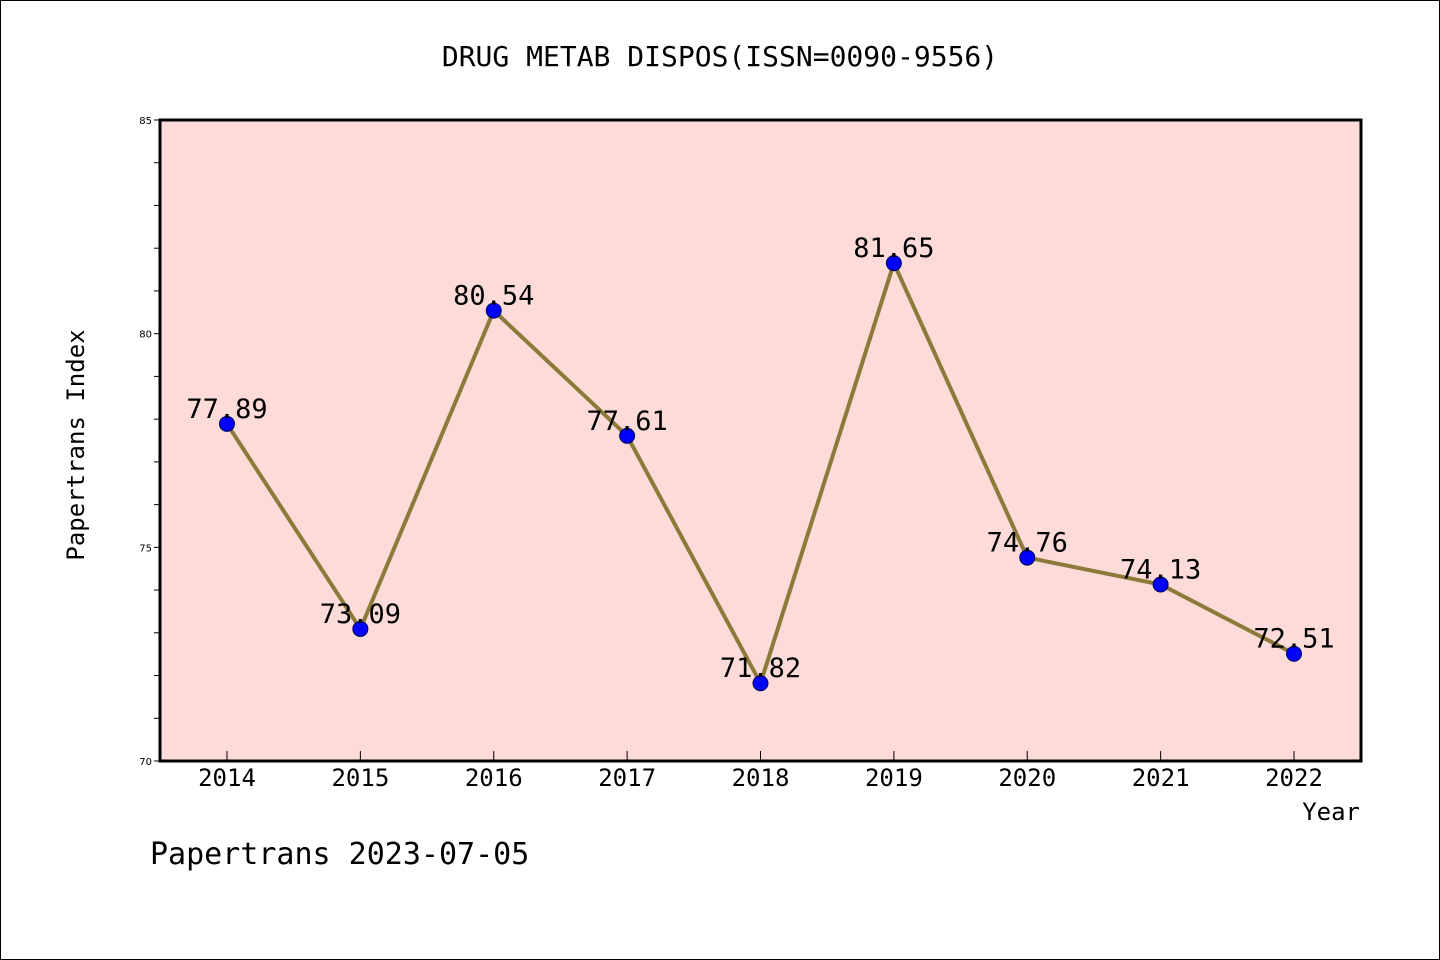 The image size is (1440, 960). What do you see at coordinates (1294, 778) in the screenshot?
I see `x-tick-label: 2022` at bounding box center [1294, 778].